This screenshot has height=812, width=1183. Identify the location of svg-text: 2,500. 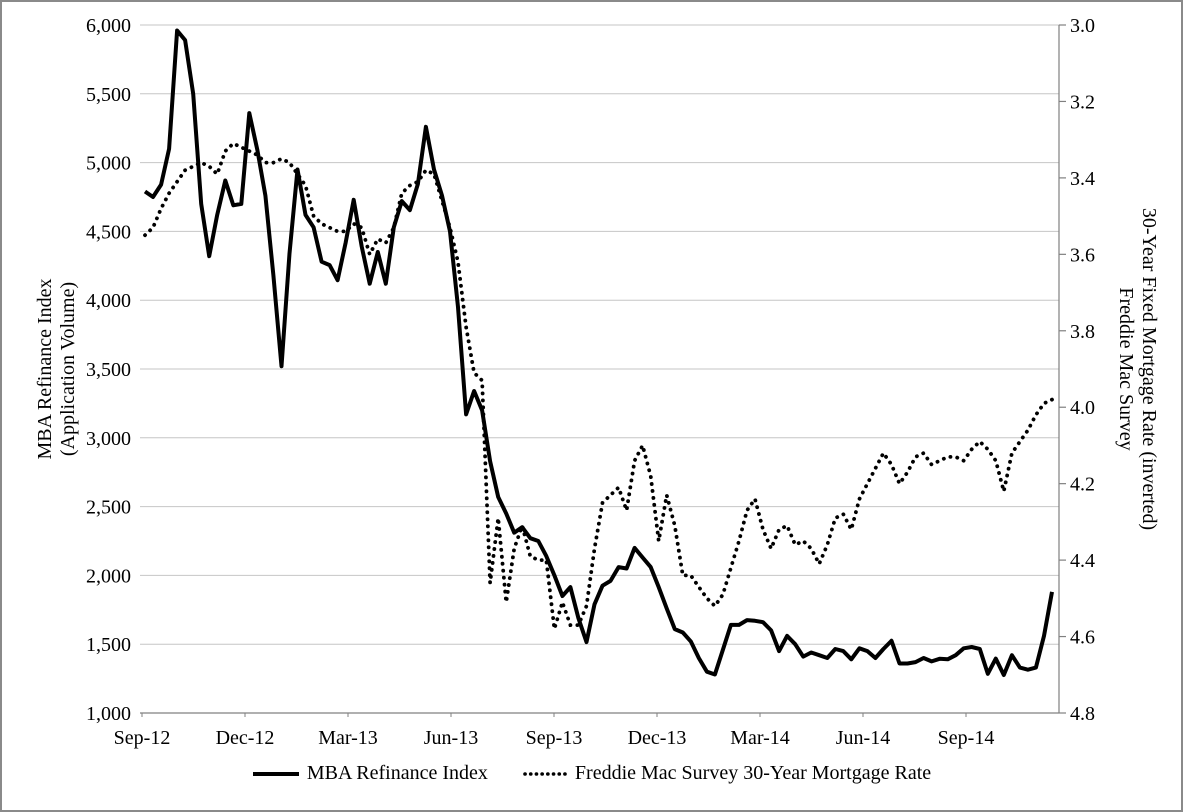
(108, 508).